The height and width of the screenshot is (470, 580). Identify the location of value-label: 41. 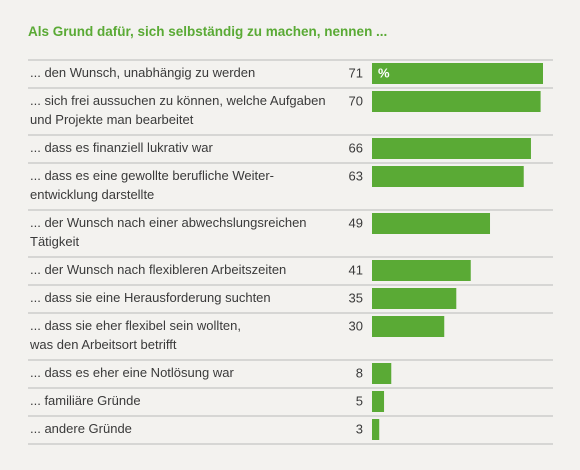
(356, 269).